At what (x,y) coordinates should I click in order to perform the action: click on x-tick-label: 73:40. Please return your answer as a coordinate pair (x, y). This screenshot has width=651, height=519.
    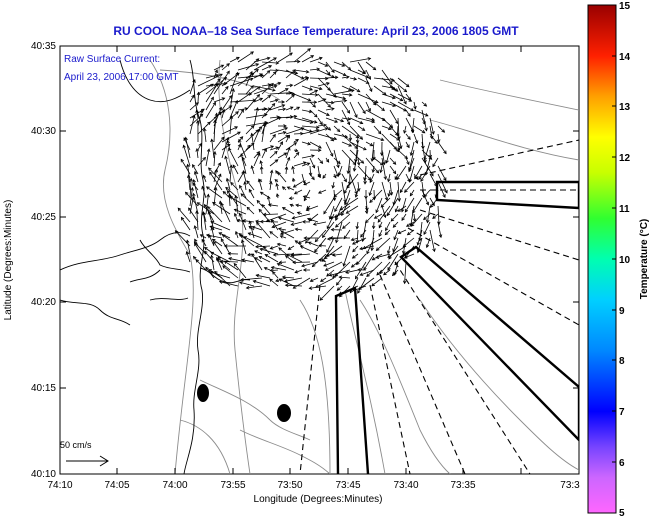
    Looking at the image, I should click on (405, 485).